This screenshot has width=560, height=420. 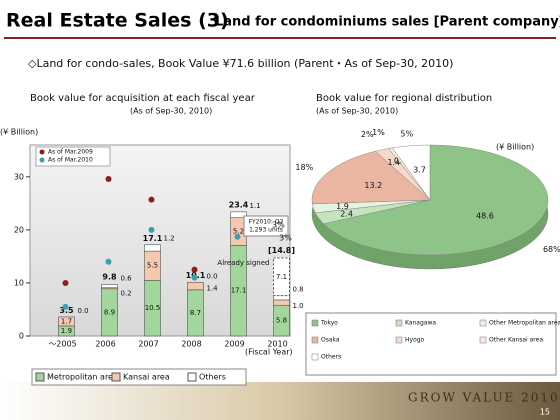 I want to click on slice-value: 48.6, so click(x=485, y=216).